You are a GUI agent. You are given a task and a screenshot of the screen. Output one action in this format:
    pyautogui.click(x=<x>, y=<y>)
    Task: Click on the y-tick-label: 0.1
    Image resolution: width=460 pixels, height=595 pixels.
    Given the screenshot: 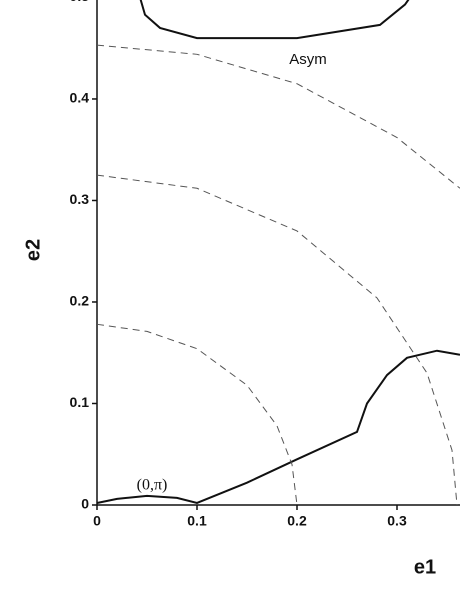 What is the action you would take?
    pyautogui.click(x=80, y=402)
    